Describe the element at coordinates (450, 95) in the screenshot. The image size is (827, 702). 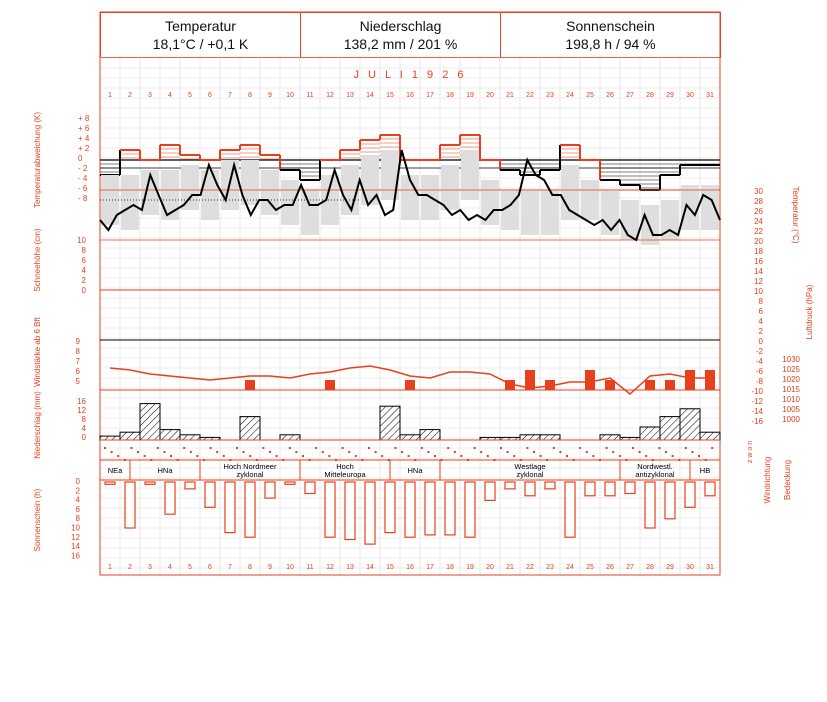
I see `day-label-top: 18` at that location.